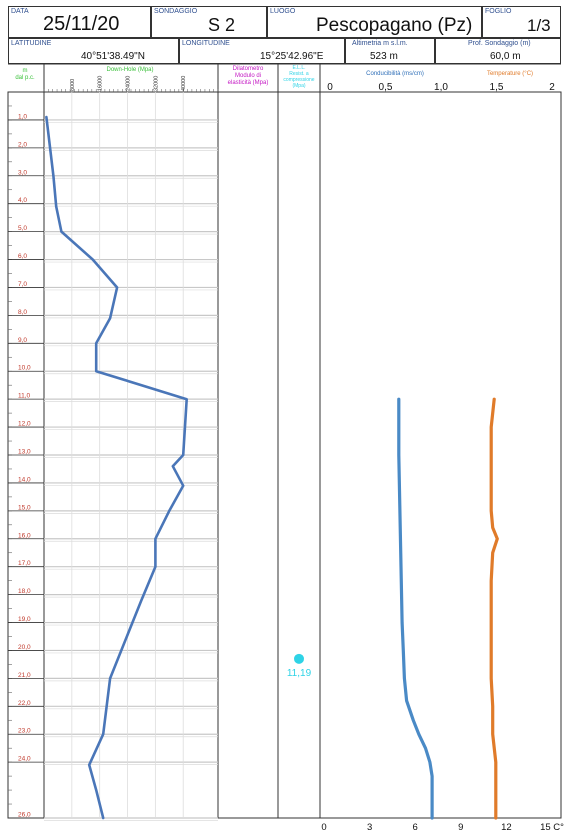 This screenshot has width=569, height=832. Describe the element at coordinates (394, 25) in the screenshot. I see `luogo-value: Pescopagano (Pz)` at that location.